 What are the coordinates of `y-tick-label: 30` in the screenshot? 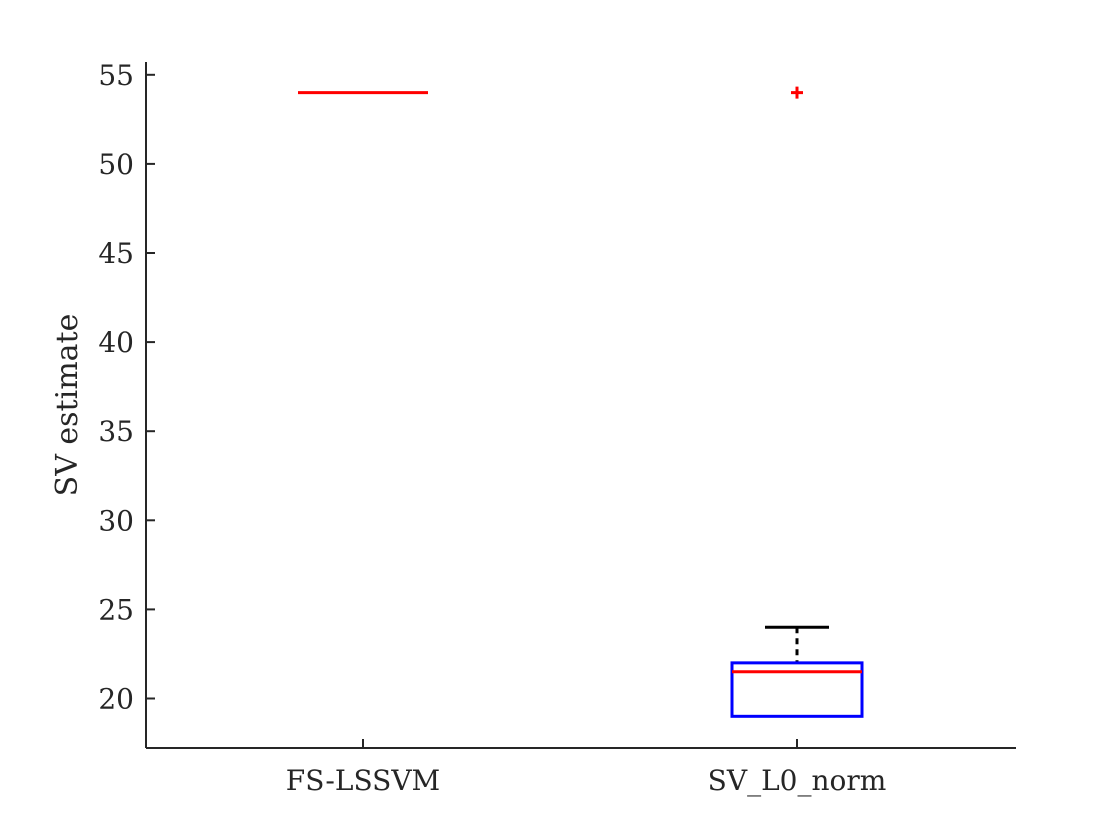 It's located at (116, 520).